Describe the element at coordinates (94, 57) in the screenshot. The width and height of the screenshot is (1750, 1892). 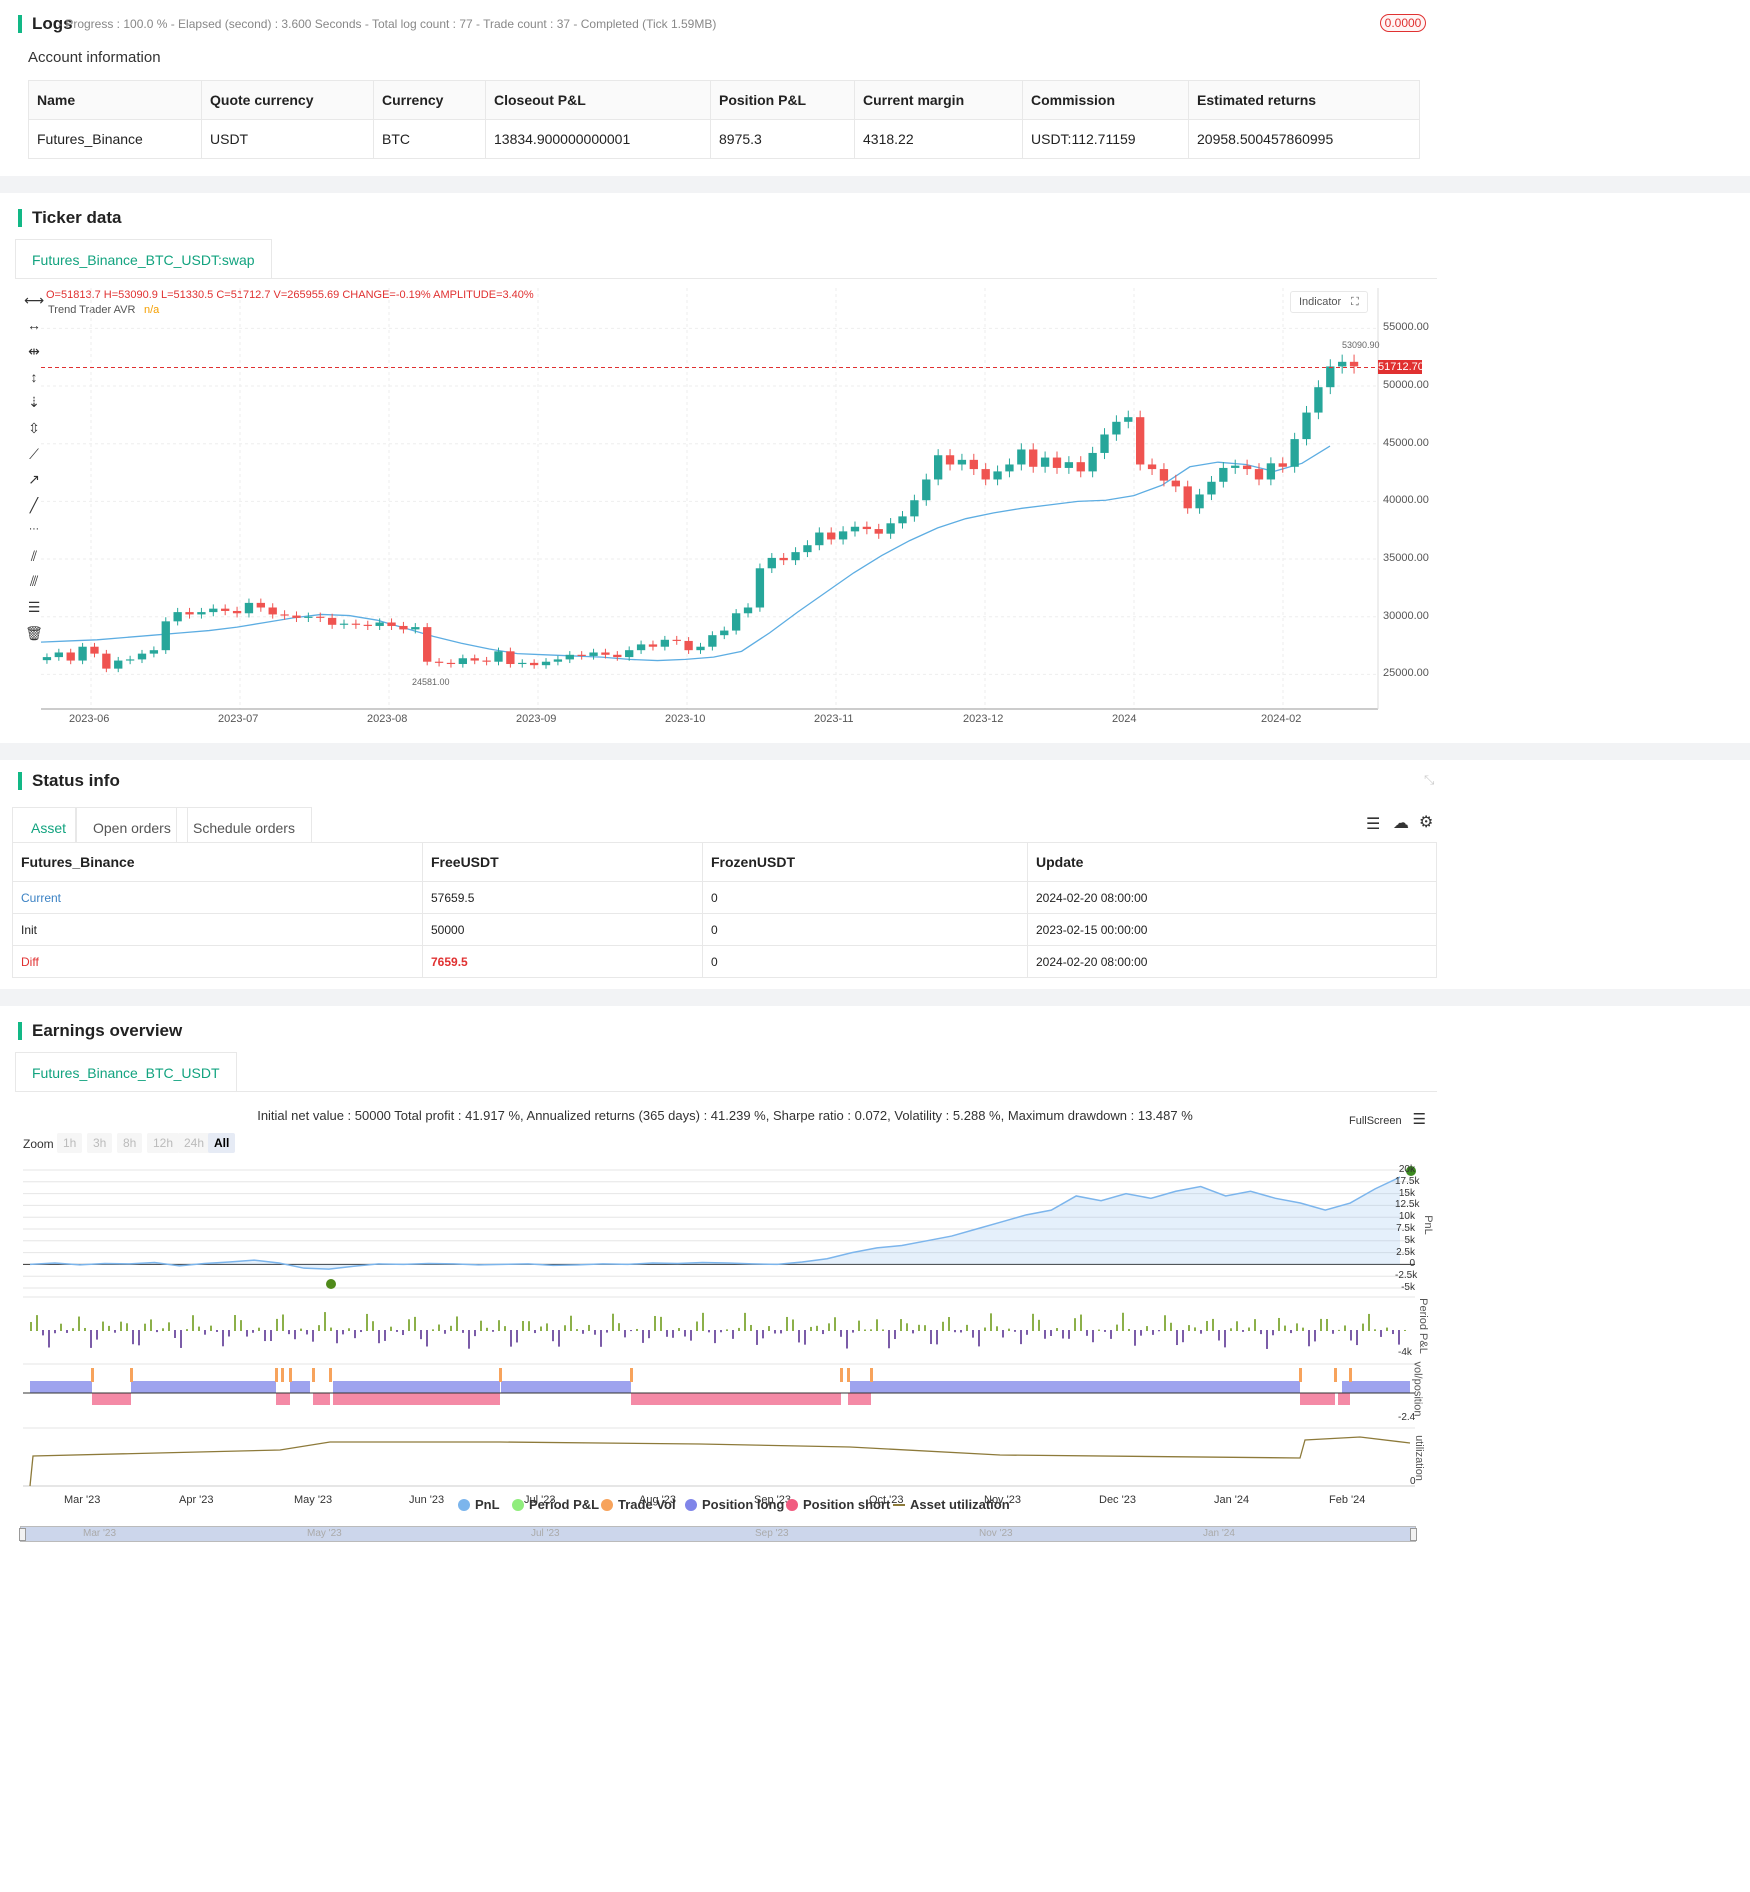
I see `account-title: Account information` at that location.